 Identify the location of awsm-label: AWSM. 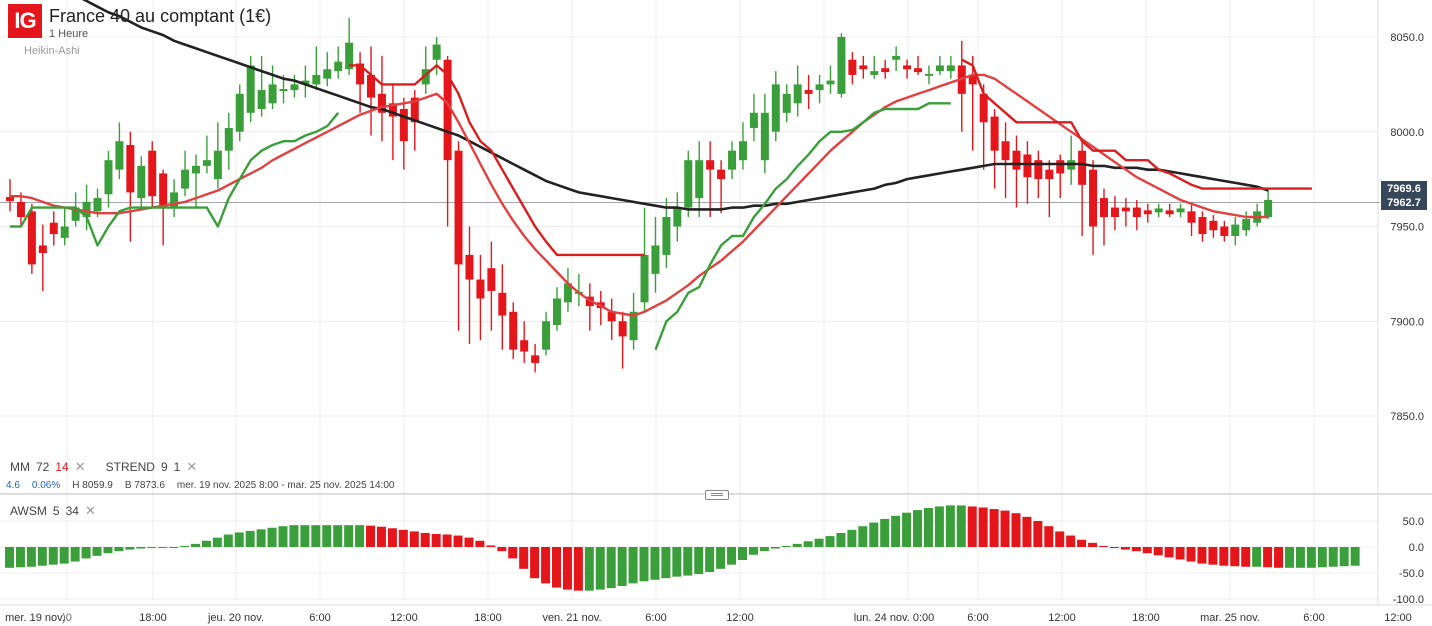
(28, 511).